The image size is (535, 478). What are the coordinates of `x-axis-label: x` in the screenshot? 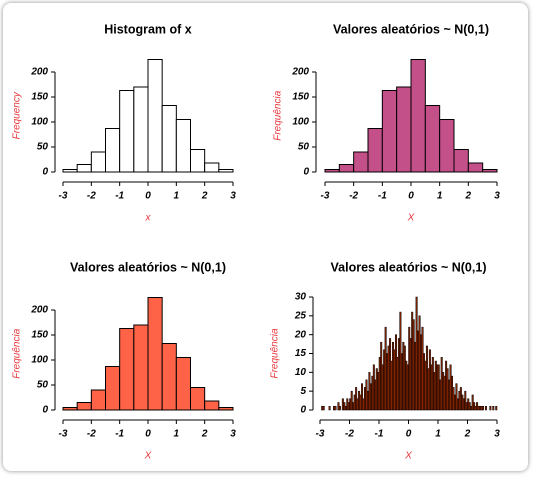 It's located at (148, 218).